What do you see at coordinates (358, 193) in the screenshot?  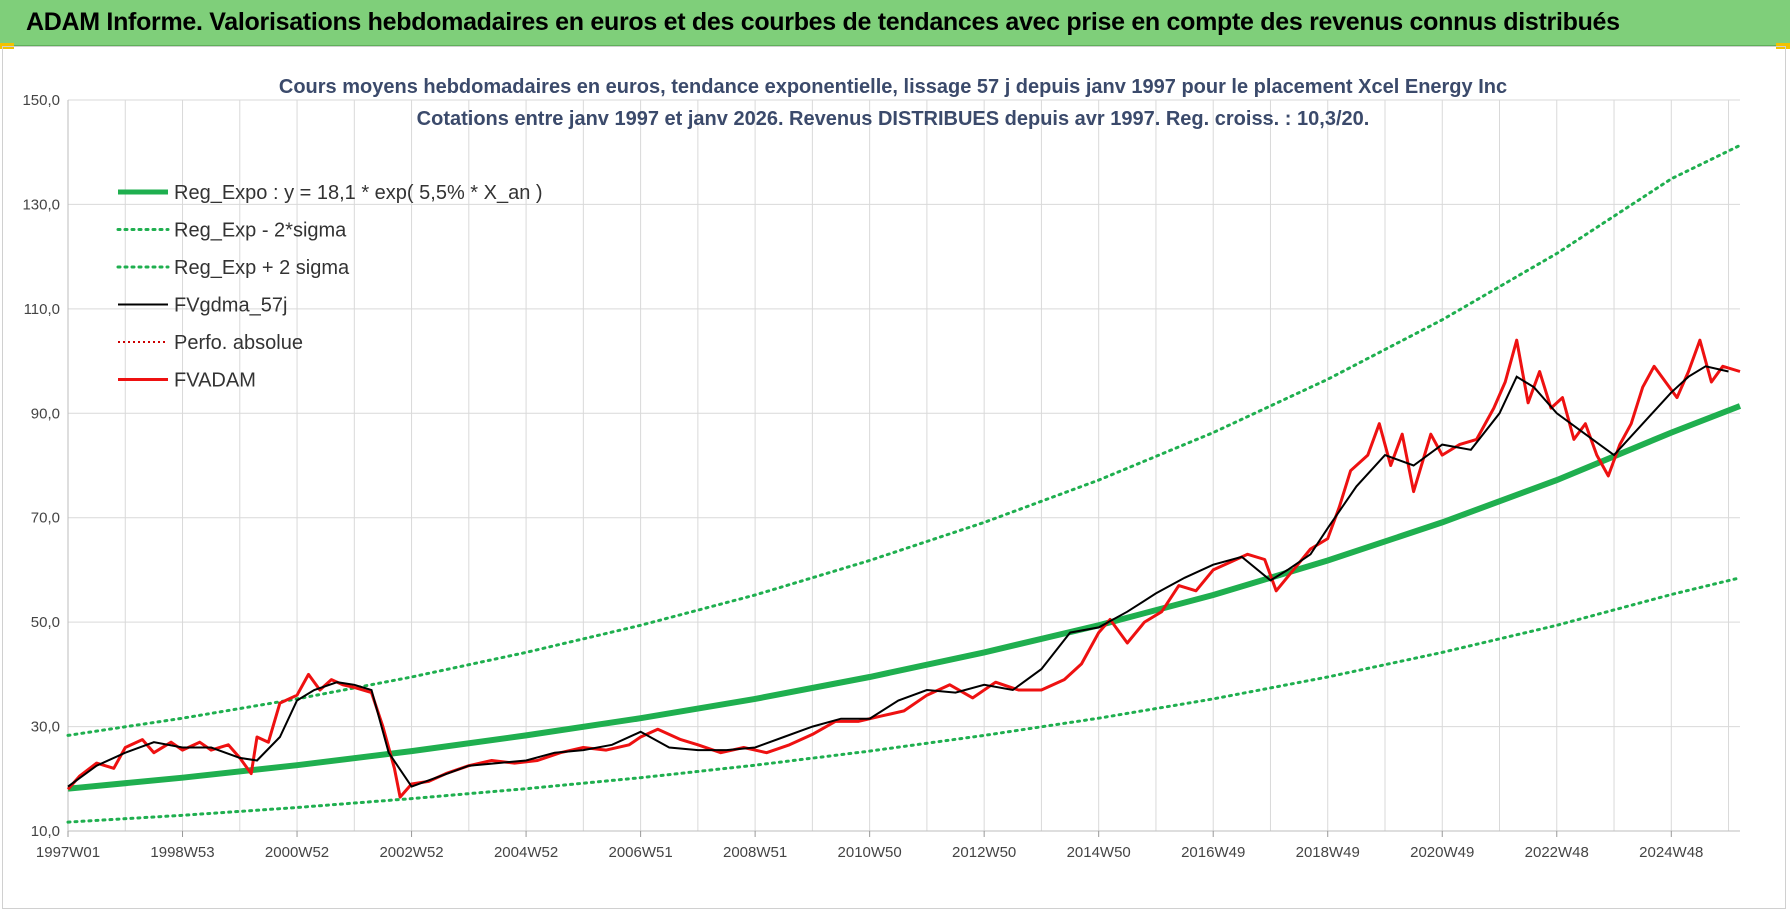 I see `legend-label-0: Reg_Expo : y = 18,1 * exp( 5,5% * X_an )` at bounding box center [358, 193].